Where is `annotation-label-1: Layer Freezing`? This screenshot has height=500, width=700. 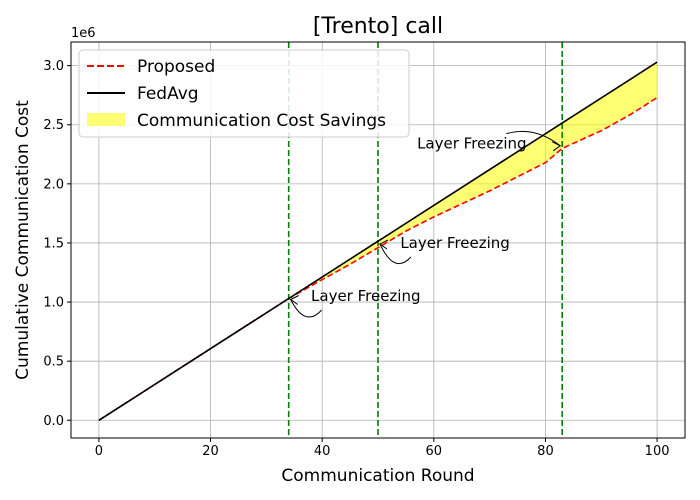
annotation-label-1: Layer Freezing is located at coordinates (455, 243).